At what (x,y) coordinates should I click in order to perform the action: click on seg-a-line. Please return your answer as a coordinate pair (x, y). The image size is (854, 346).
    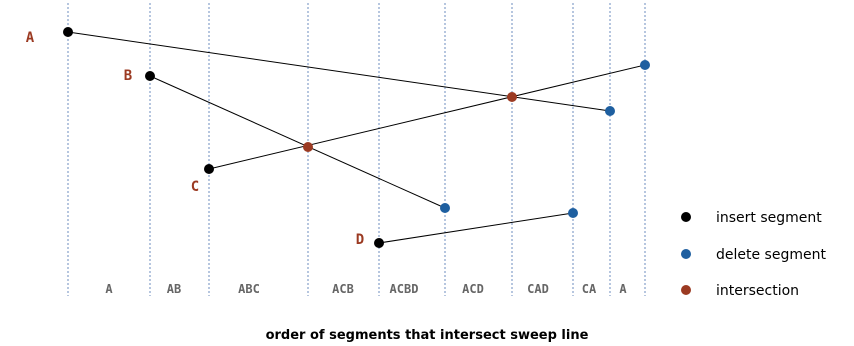
    Looking at the image, I should click on (339, 71).